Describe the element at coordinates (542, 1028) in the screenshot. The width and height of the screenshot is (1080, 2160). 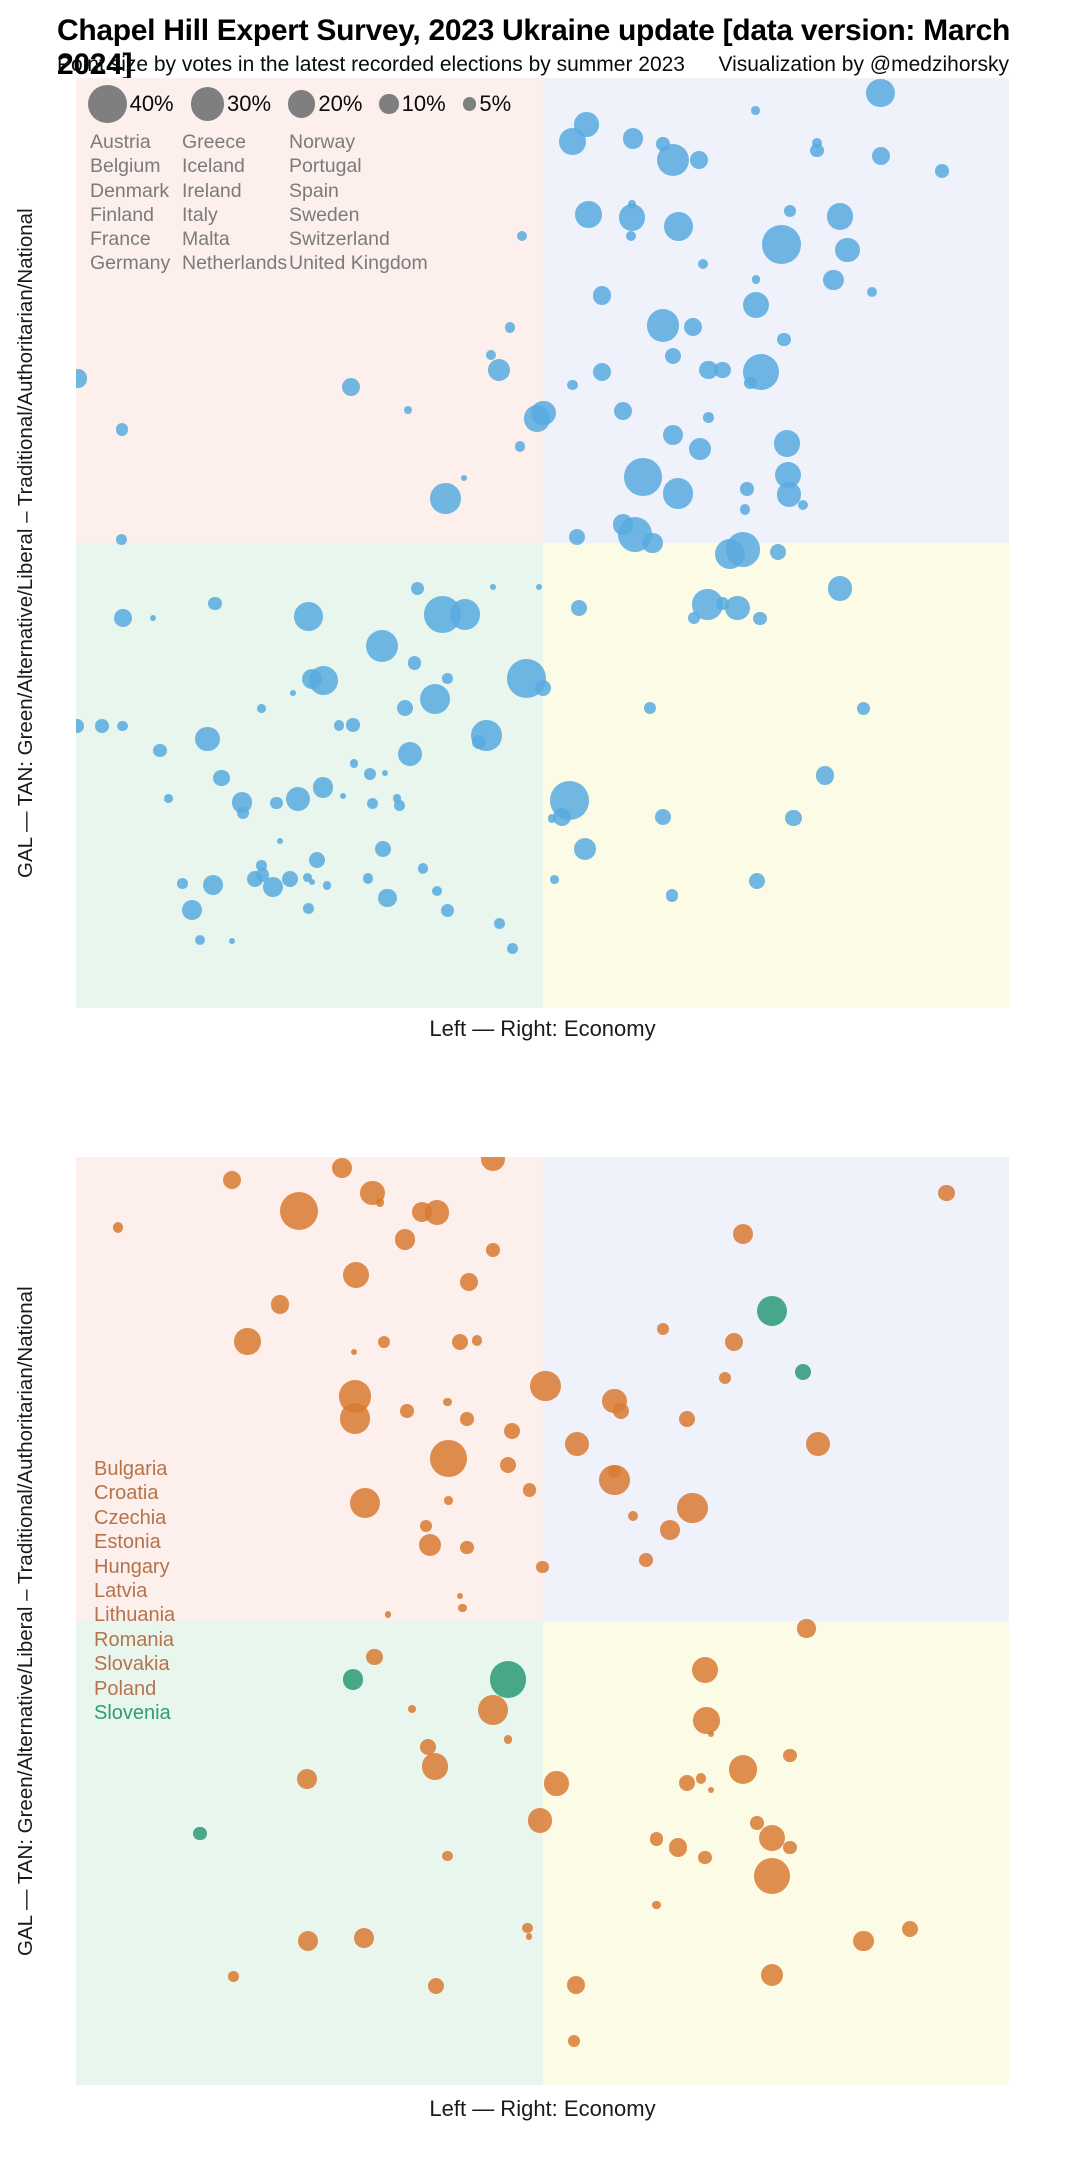
I see `x-axis-label-west: Left — Right: Economy` at that location.